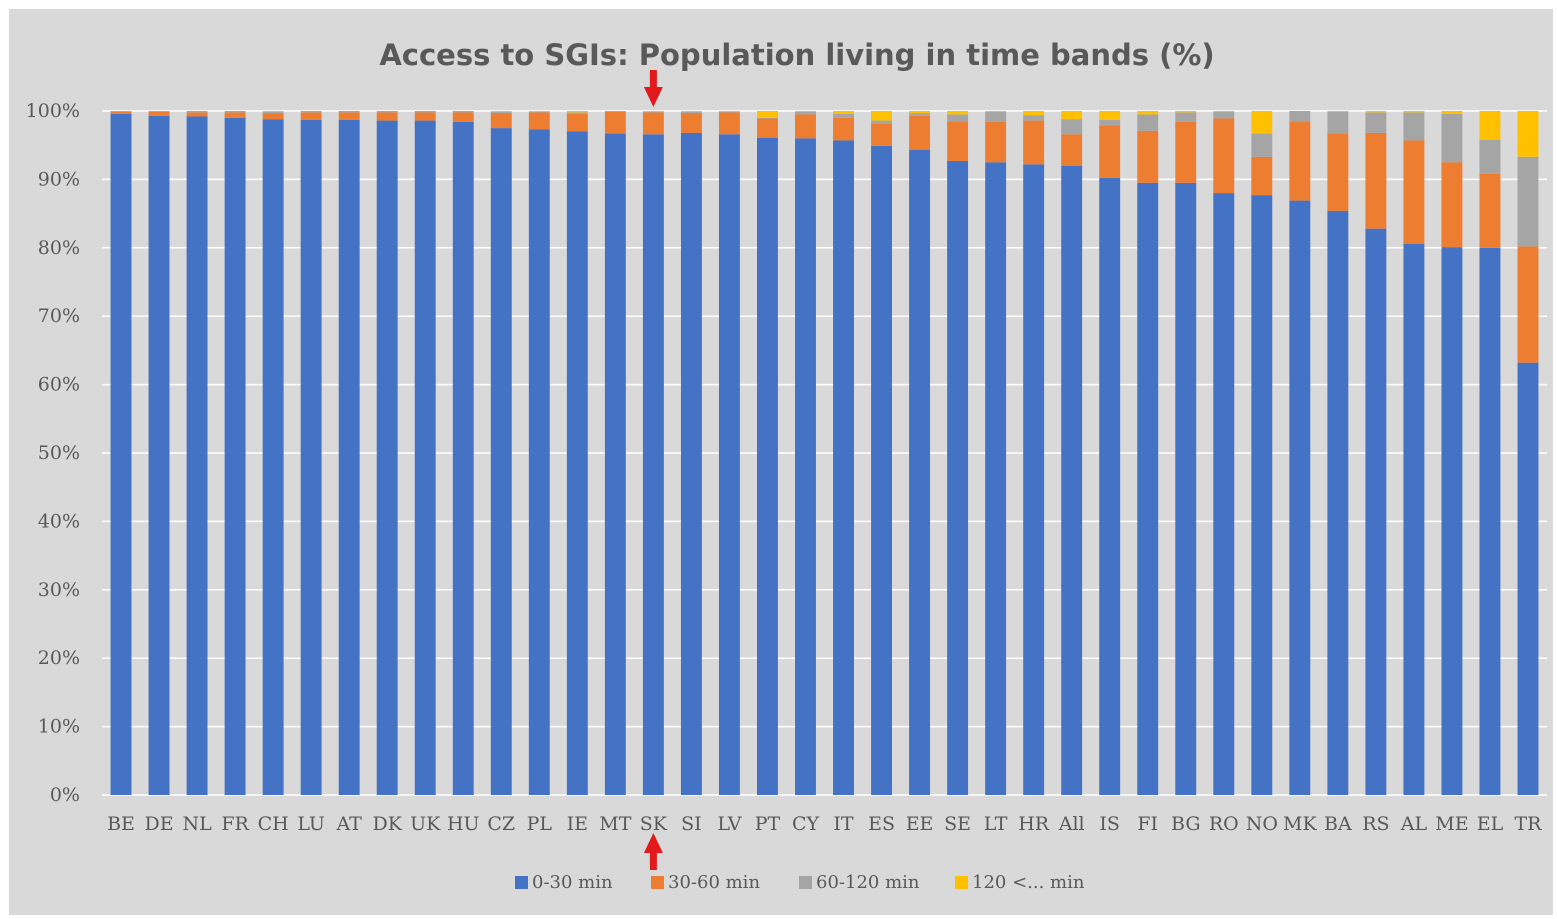 This screenshot has height=919, width=1558. Describe the element at coordinates (1375, 824) in the screenshot. I see `x-tick-label: RS` at that location.